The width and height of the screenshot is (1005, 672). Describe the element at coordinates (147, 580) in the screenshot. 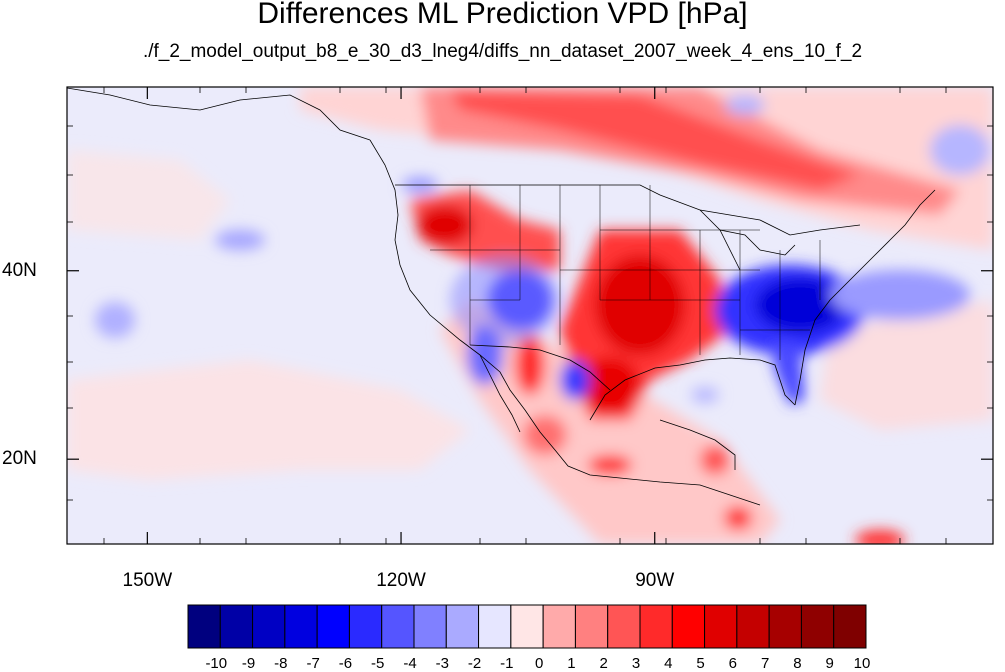

I see `lon-tick-label: 150W` at that location.